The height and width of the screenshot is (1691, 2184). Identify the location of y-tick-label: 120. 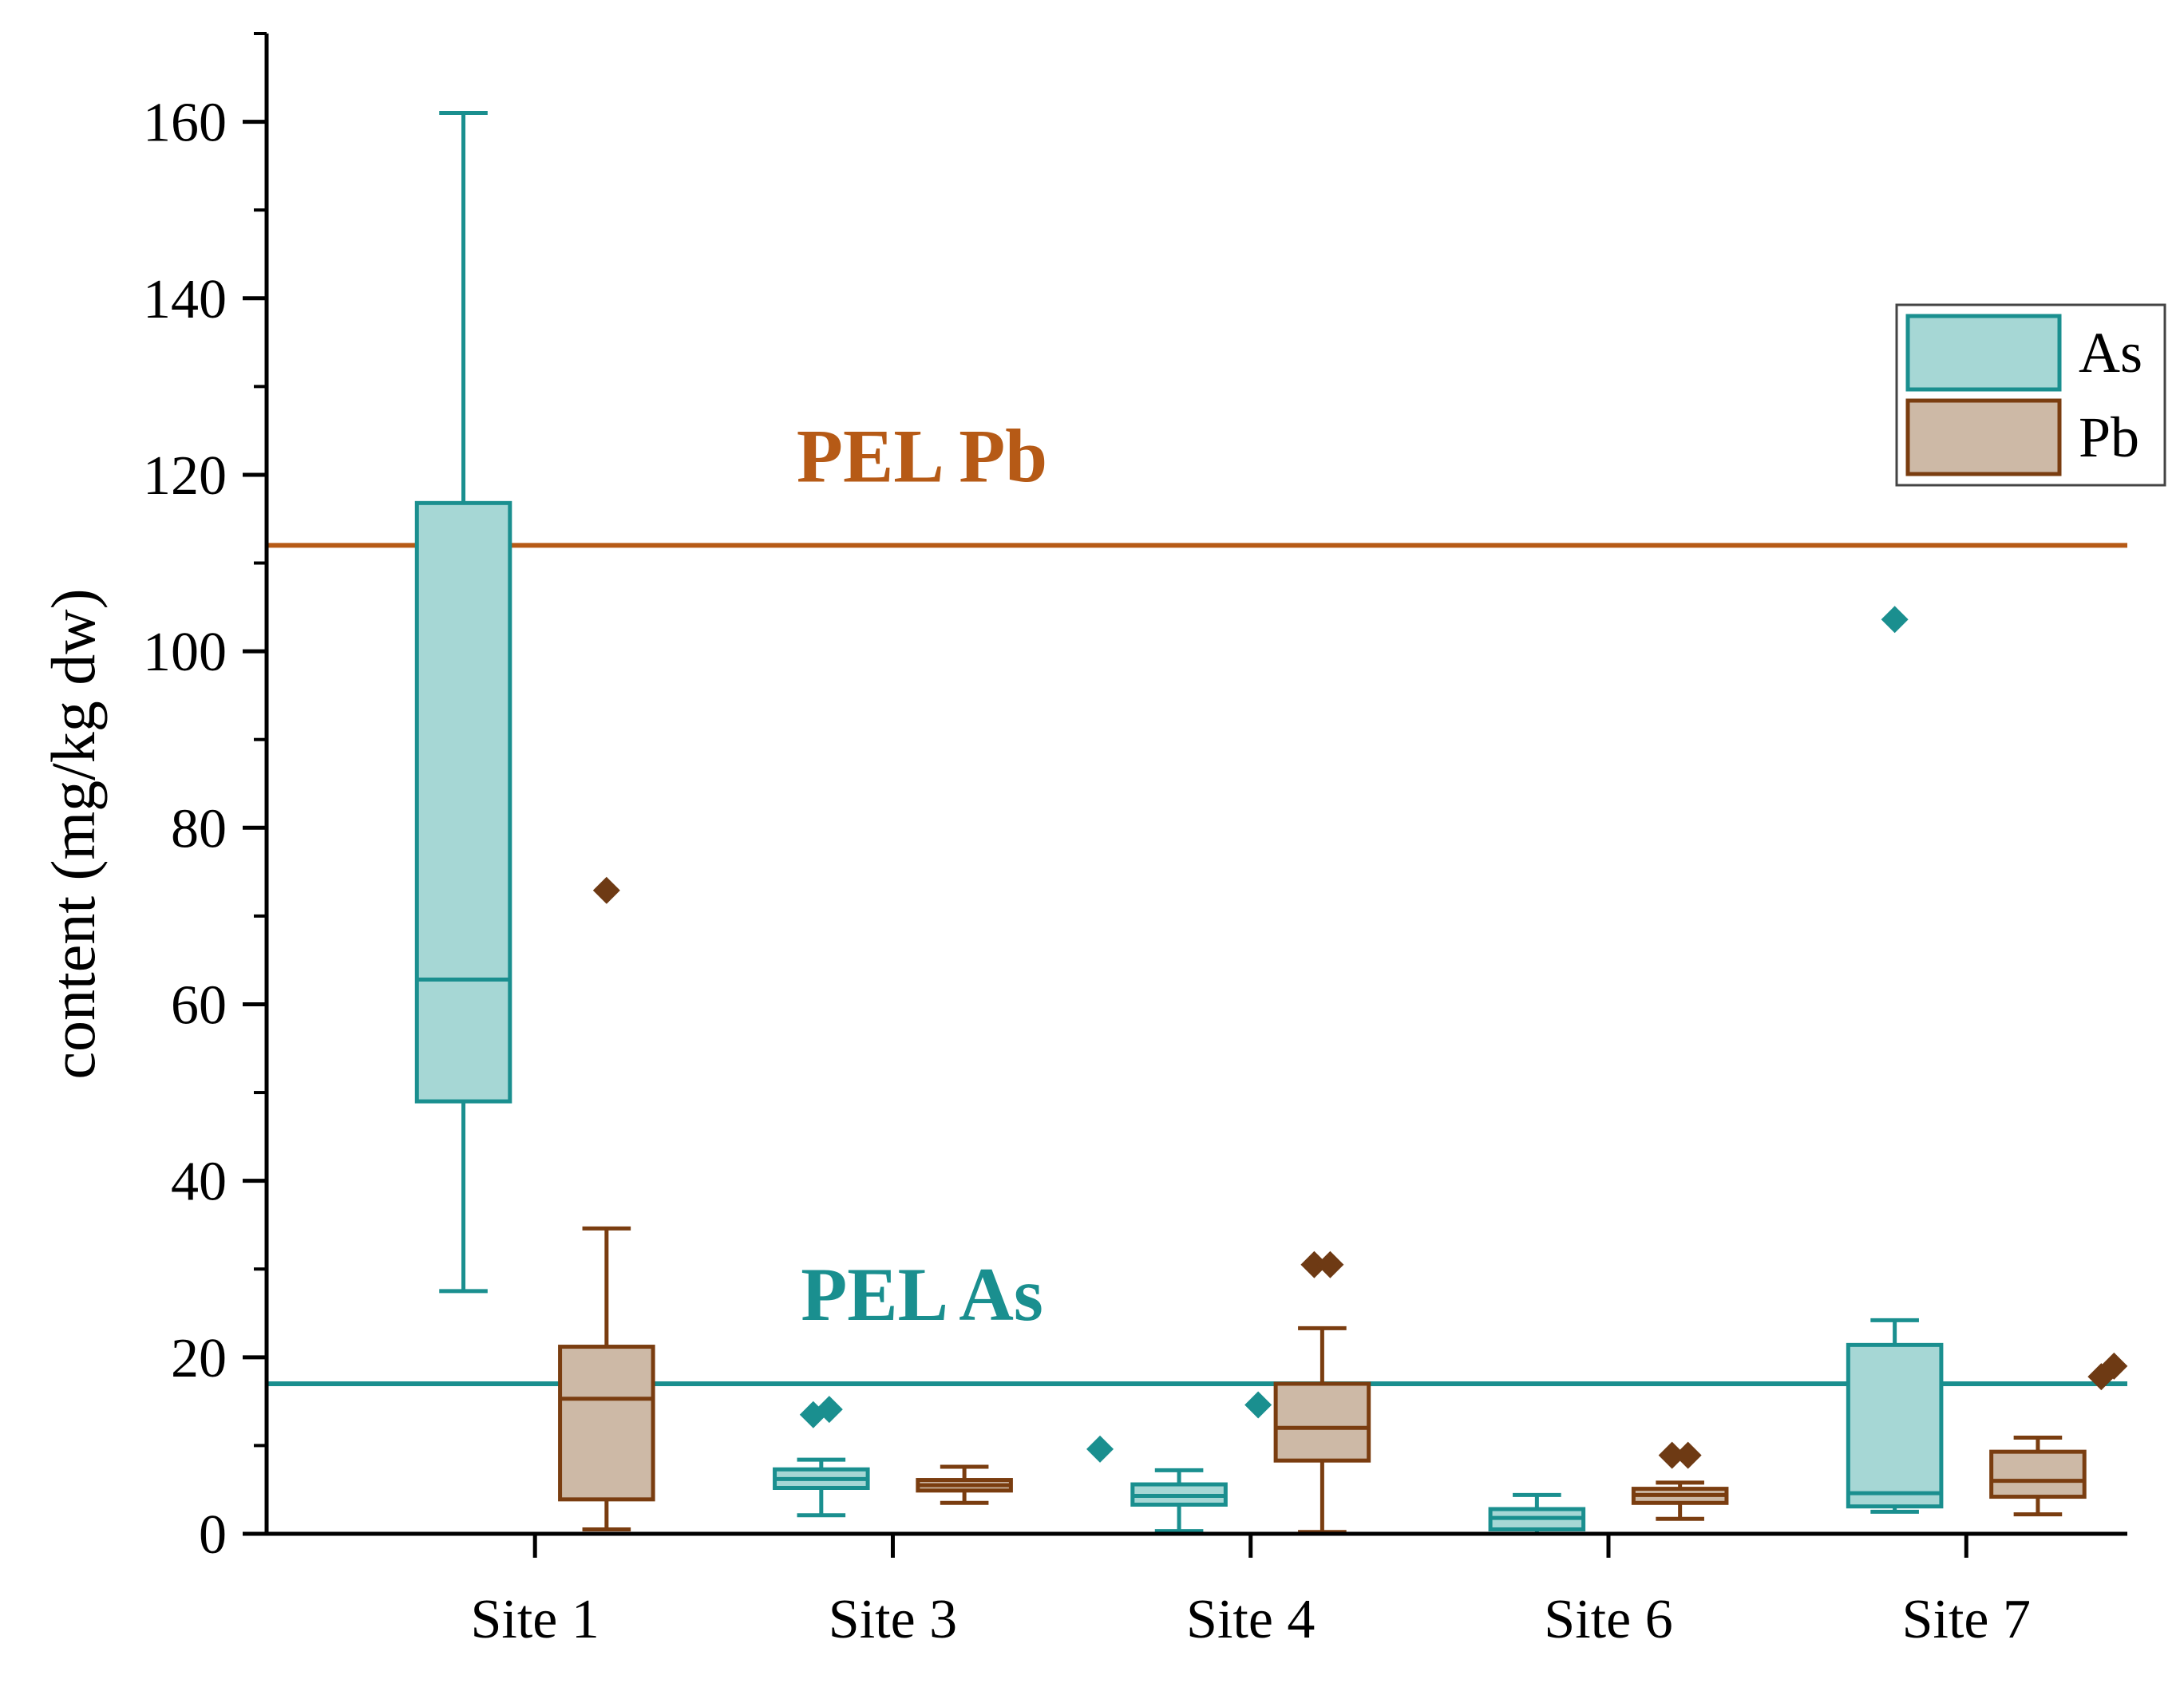
(185, 476).